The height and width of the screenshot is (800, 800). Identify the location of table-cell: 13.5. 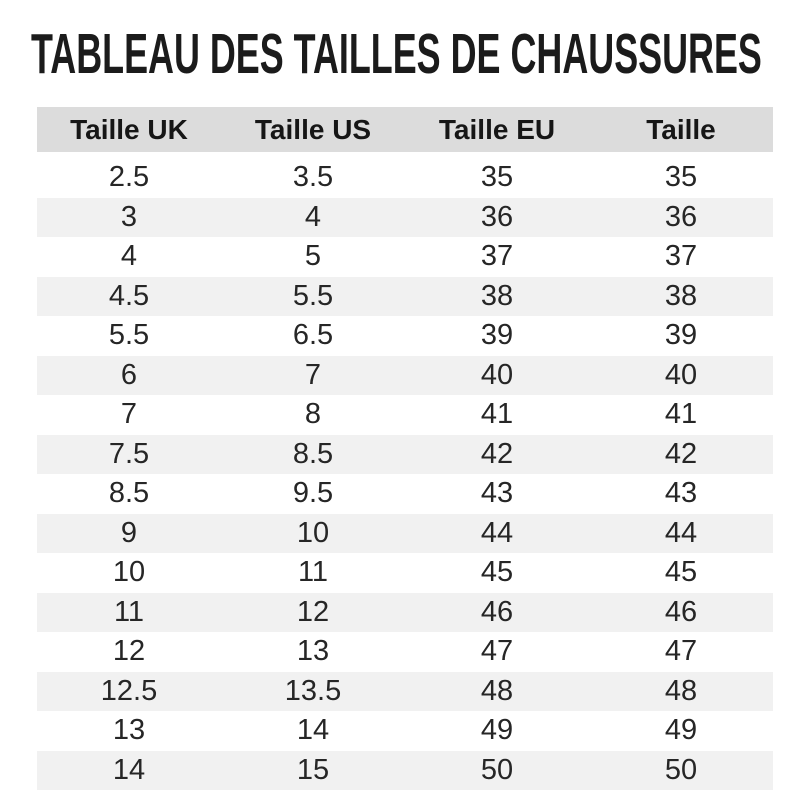
(313, 690).